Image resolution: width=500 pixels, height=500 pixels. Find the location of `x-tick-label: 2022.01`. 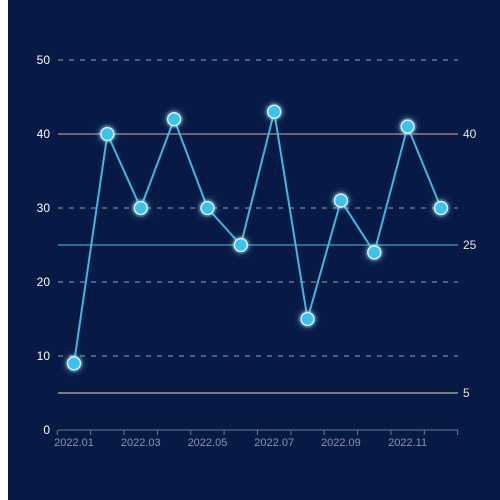

x-tick-label: 2022.01 is located at coordinates (74, 443).